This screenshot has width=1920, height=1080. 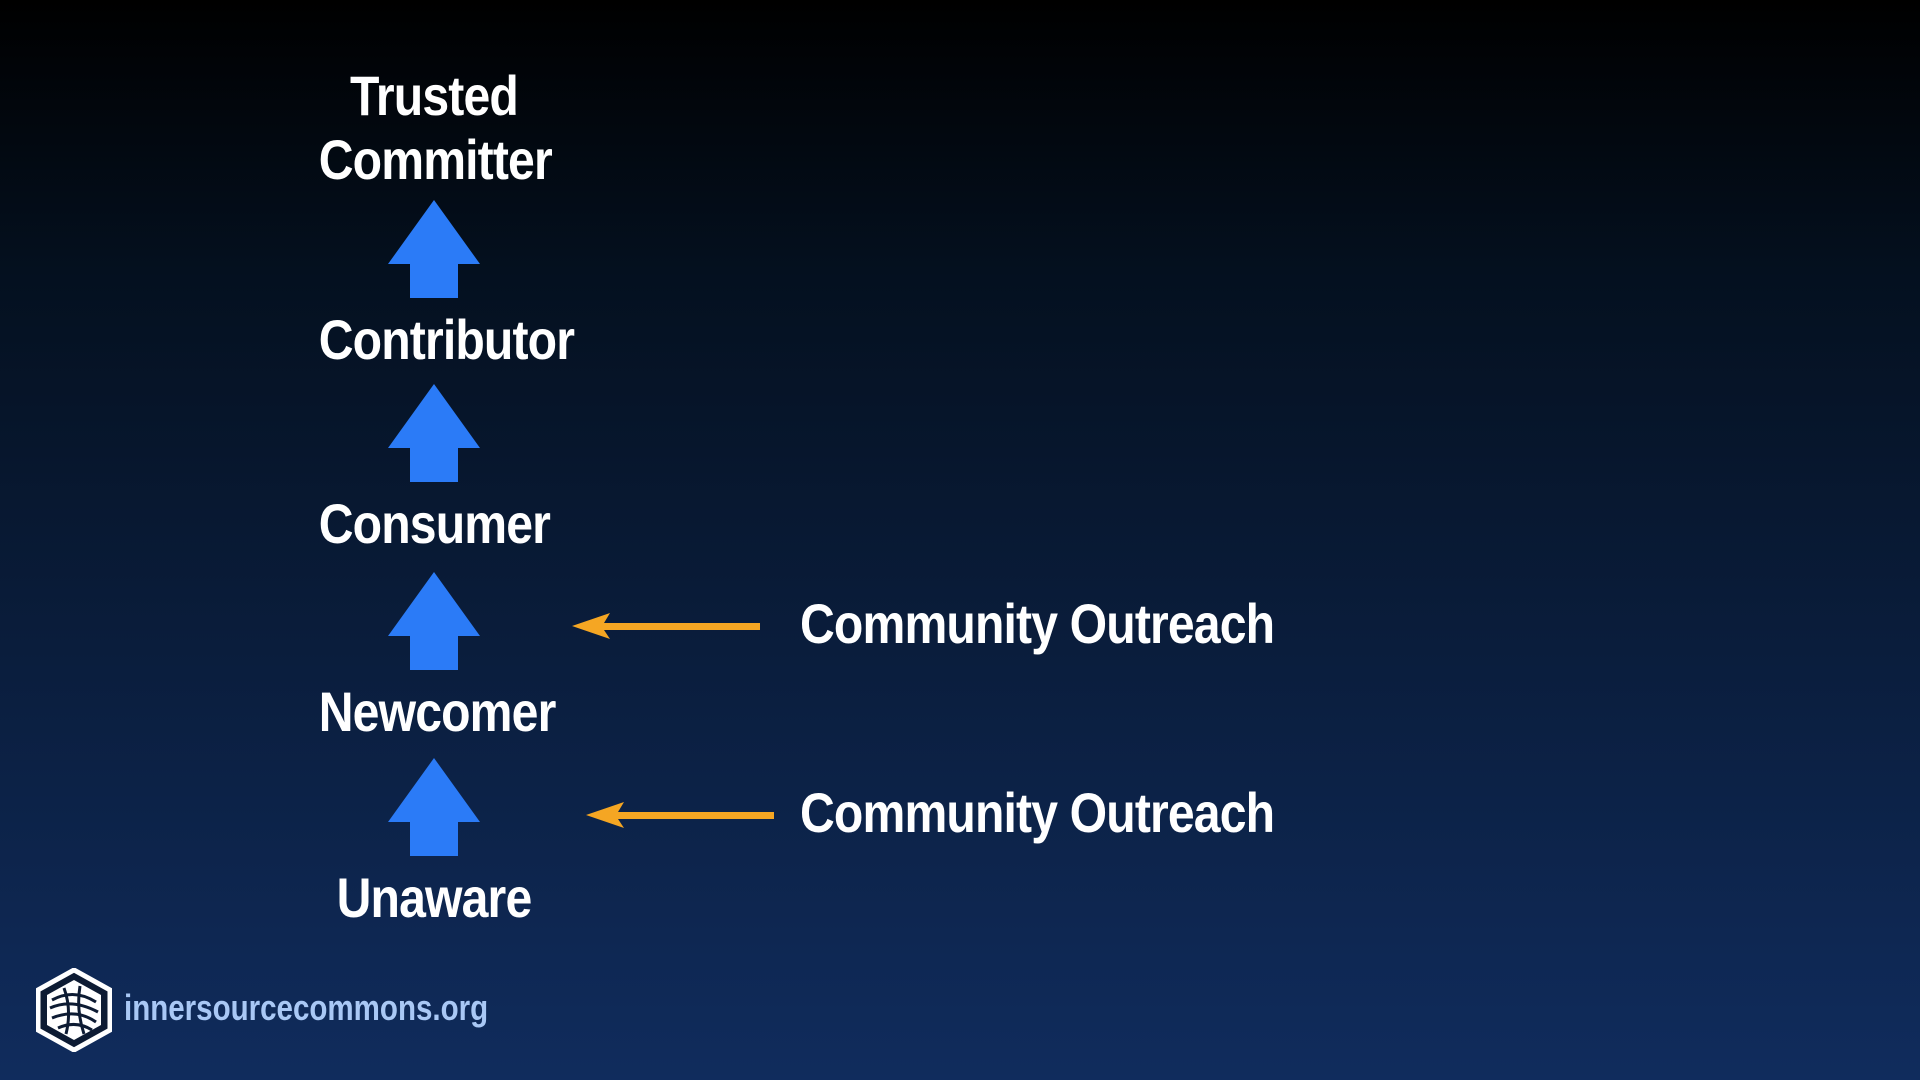 What do you see at coordinates (434, 95) in the screenshot?
I see `stage-trusted-committer-line1: Trusted` at bounding box center [434, 95].